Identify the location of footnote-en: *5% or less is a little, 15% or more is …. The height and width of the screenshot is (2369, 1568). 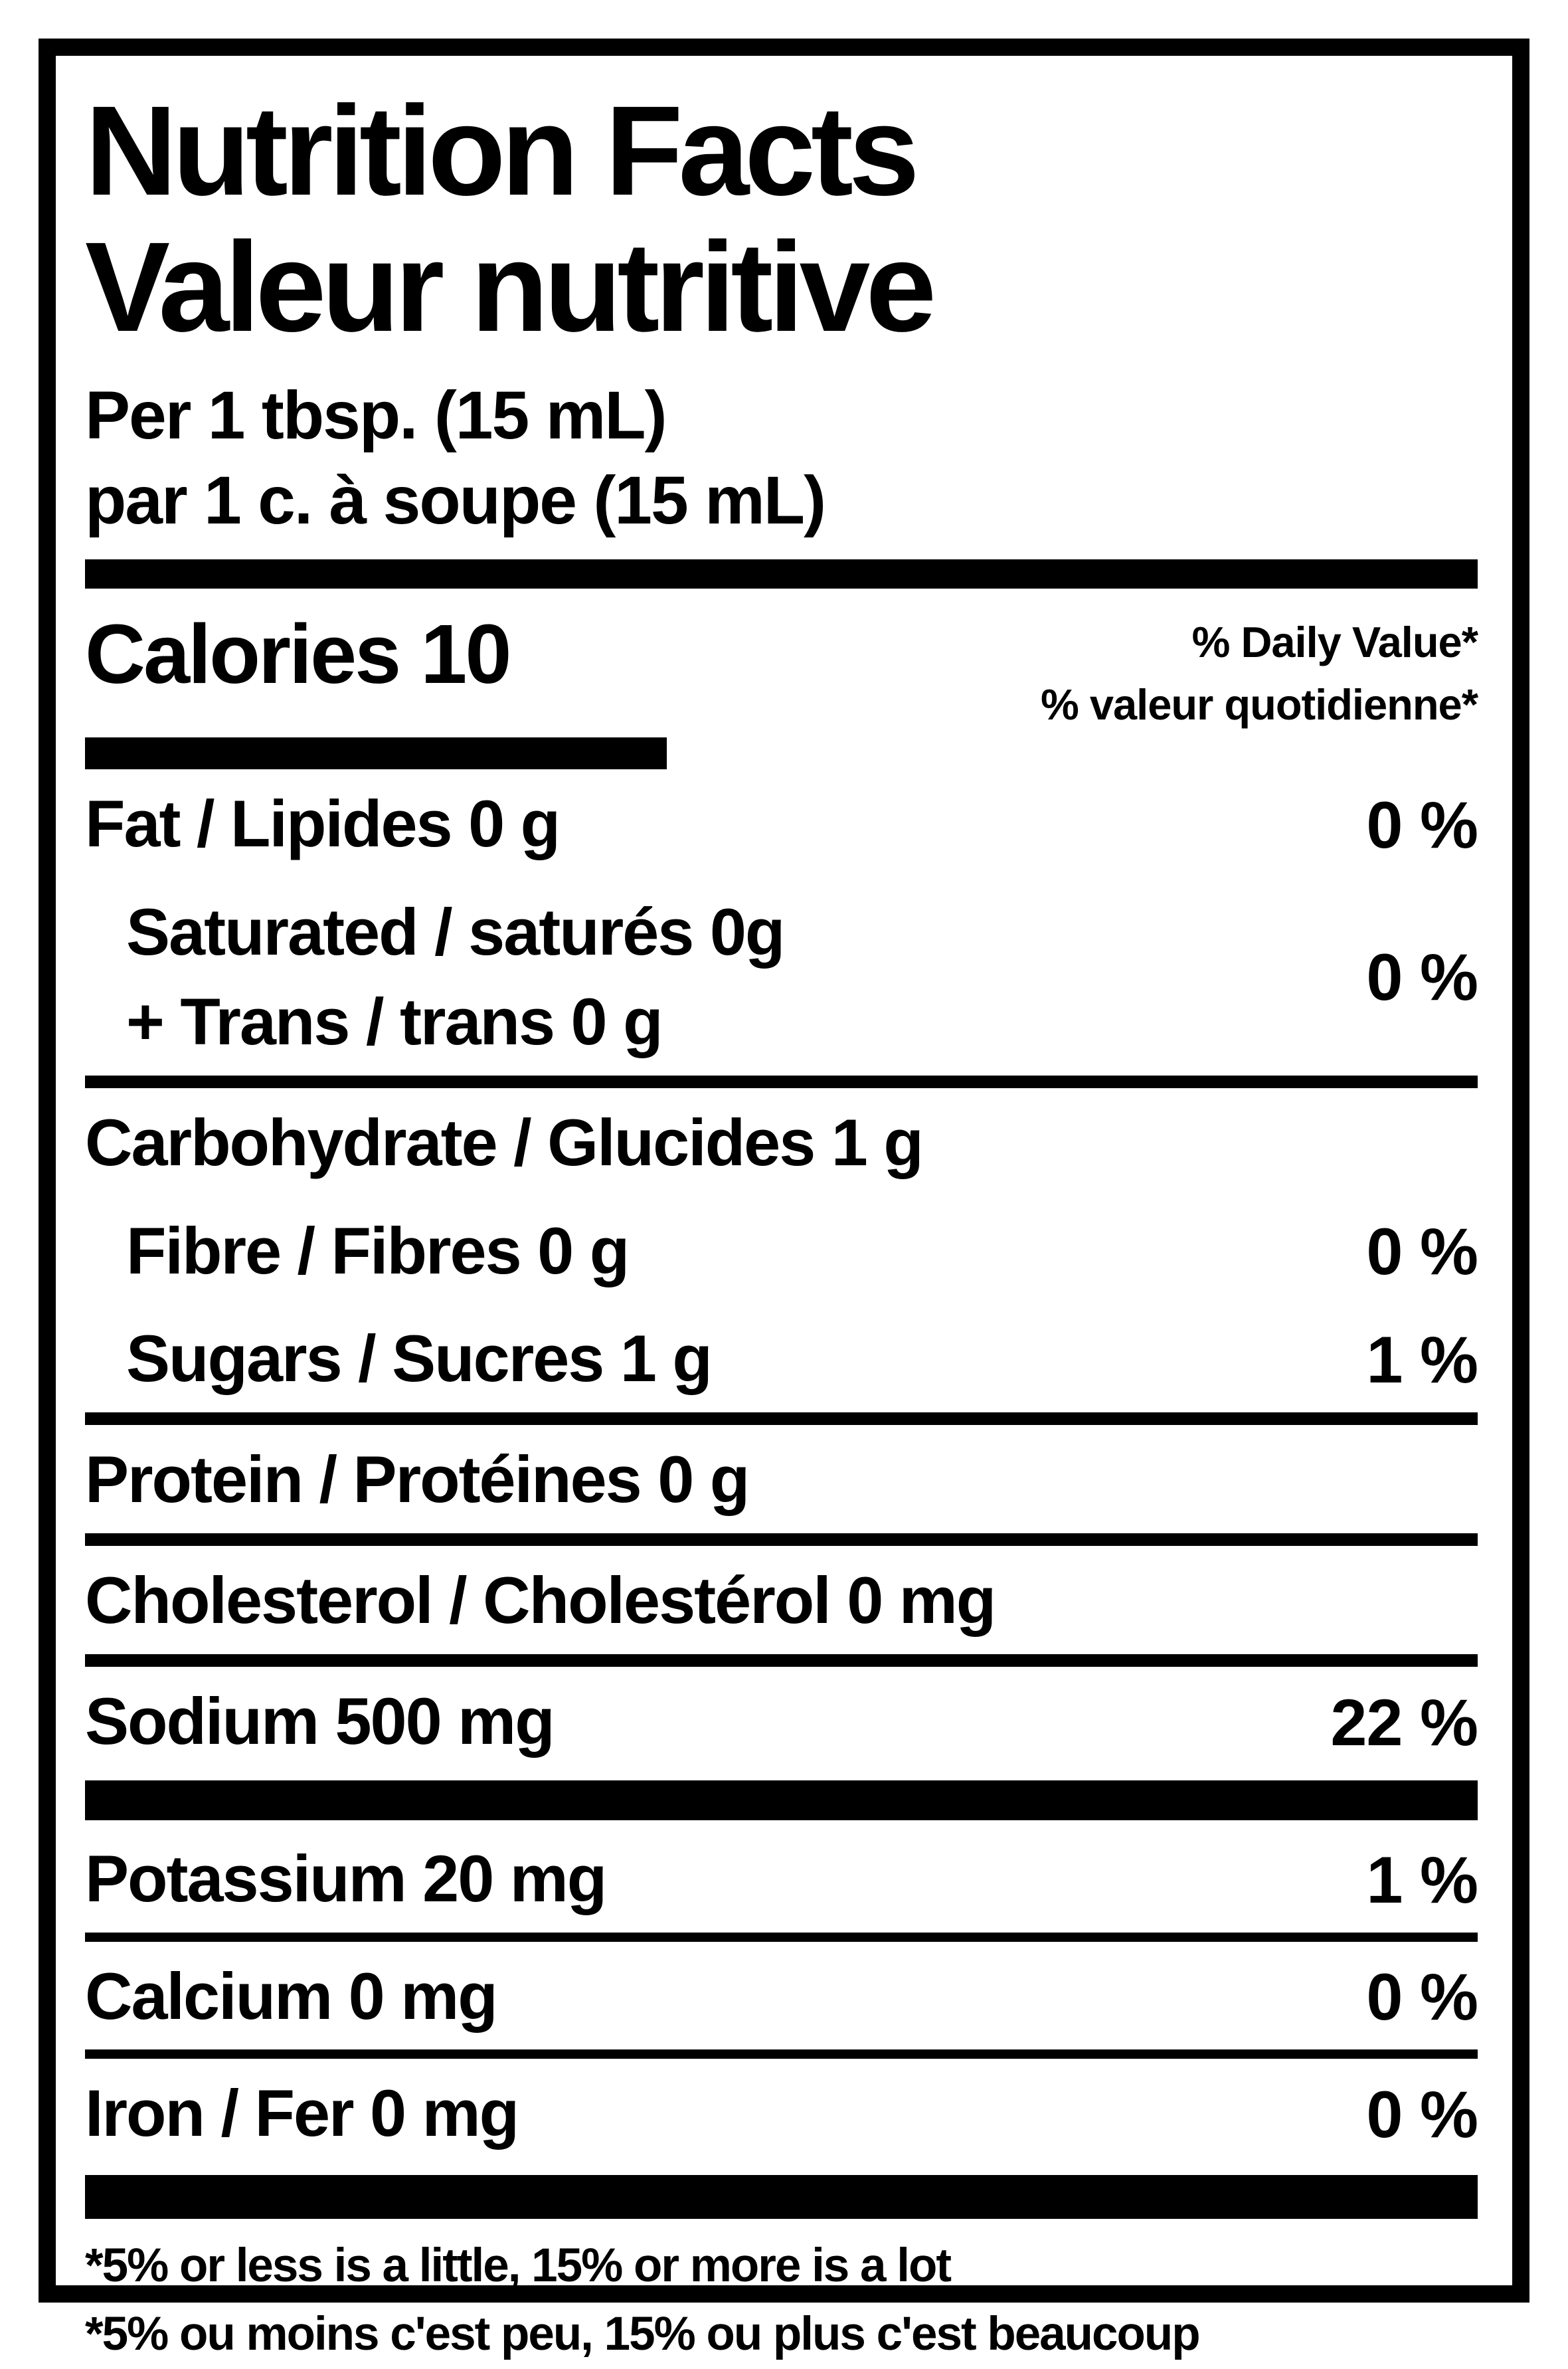
(518, 2266).